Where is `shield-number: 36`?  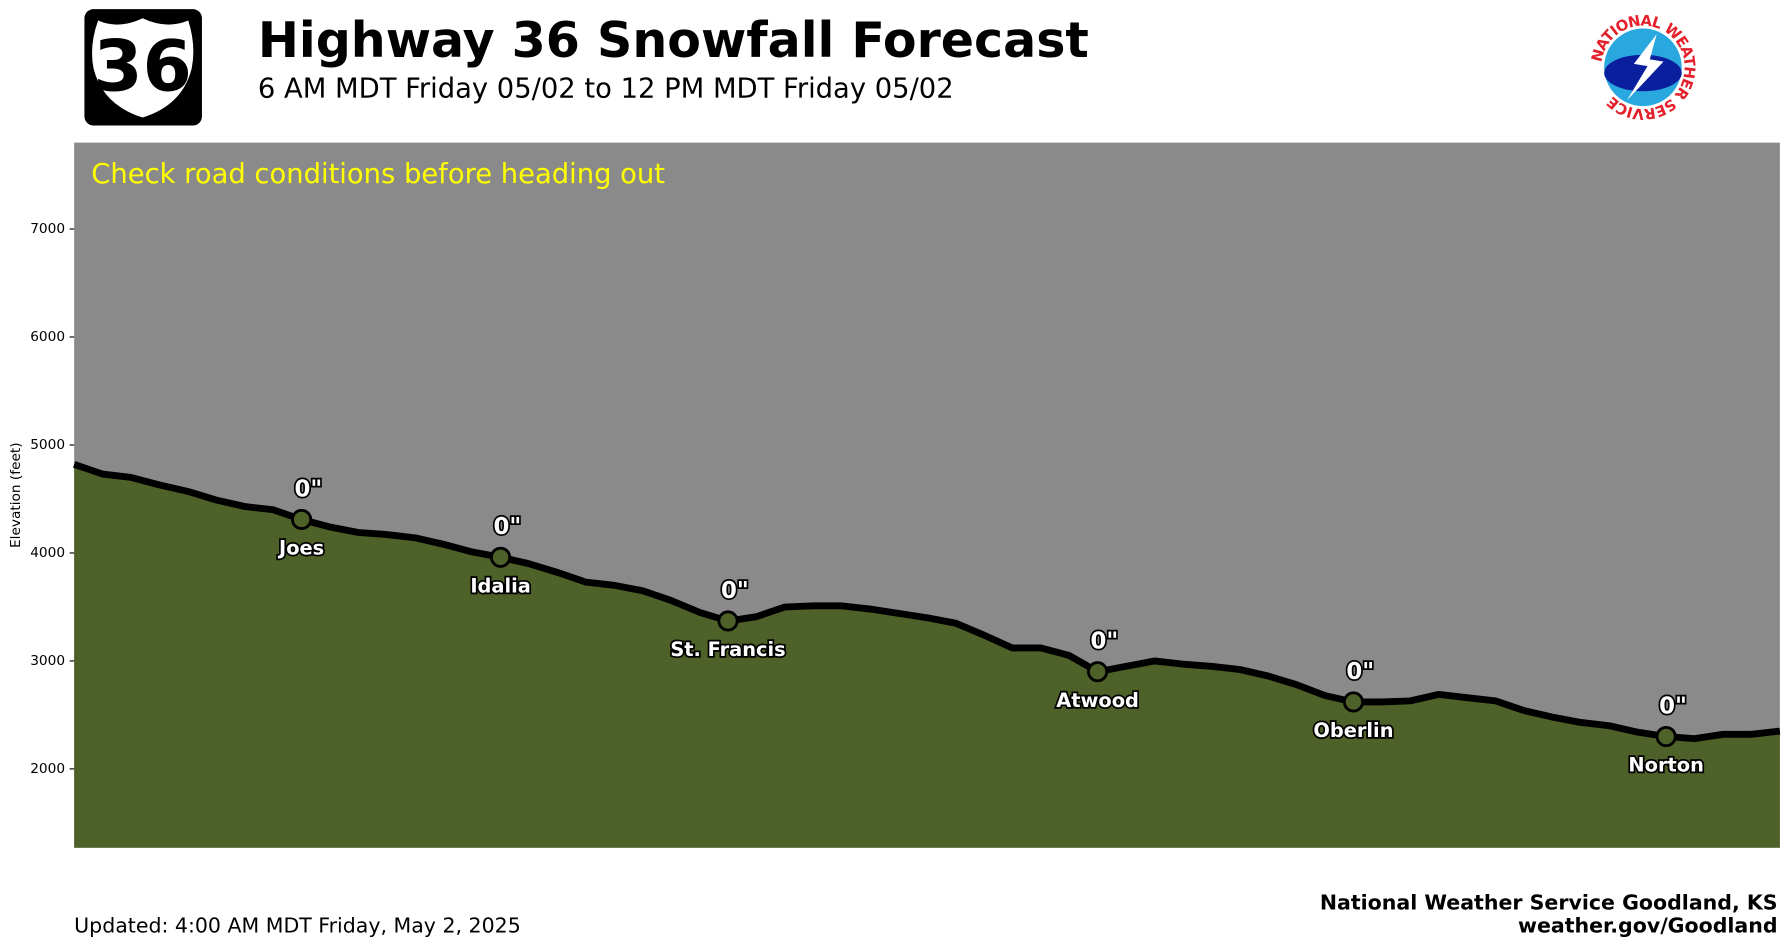
shield-number: 36 is located at coordinates (142, 65).